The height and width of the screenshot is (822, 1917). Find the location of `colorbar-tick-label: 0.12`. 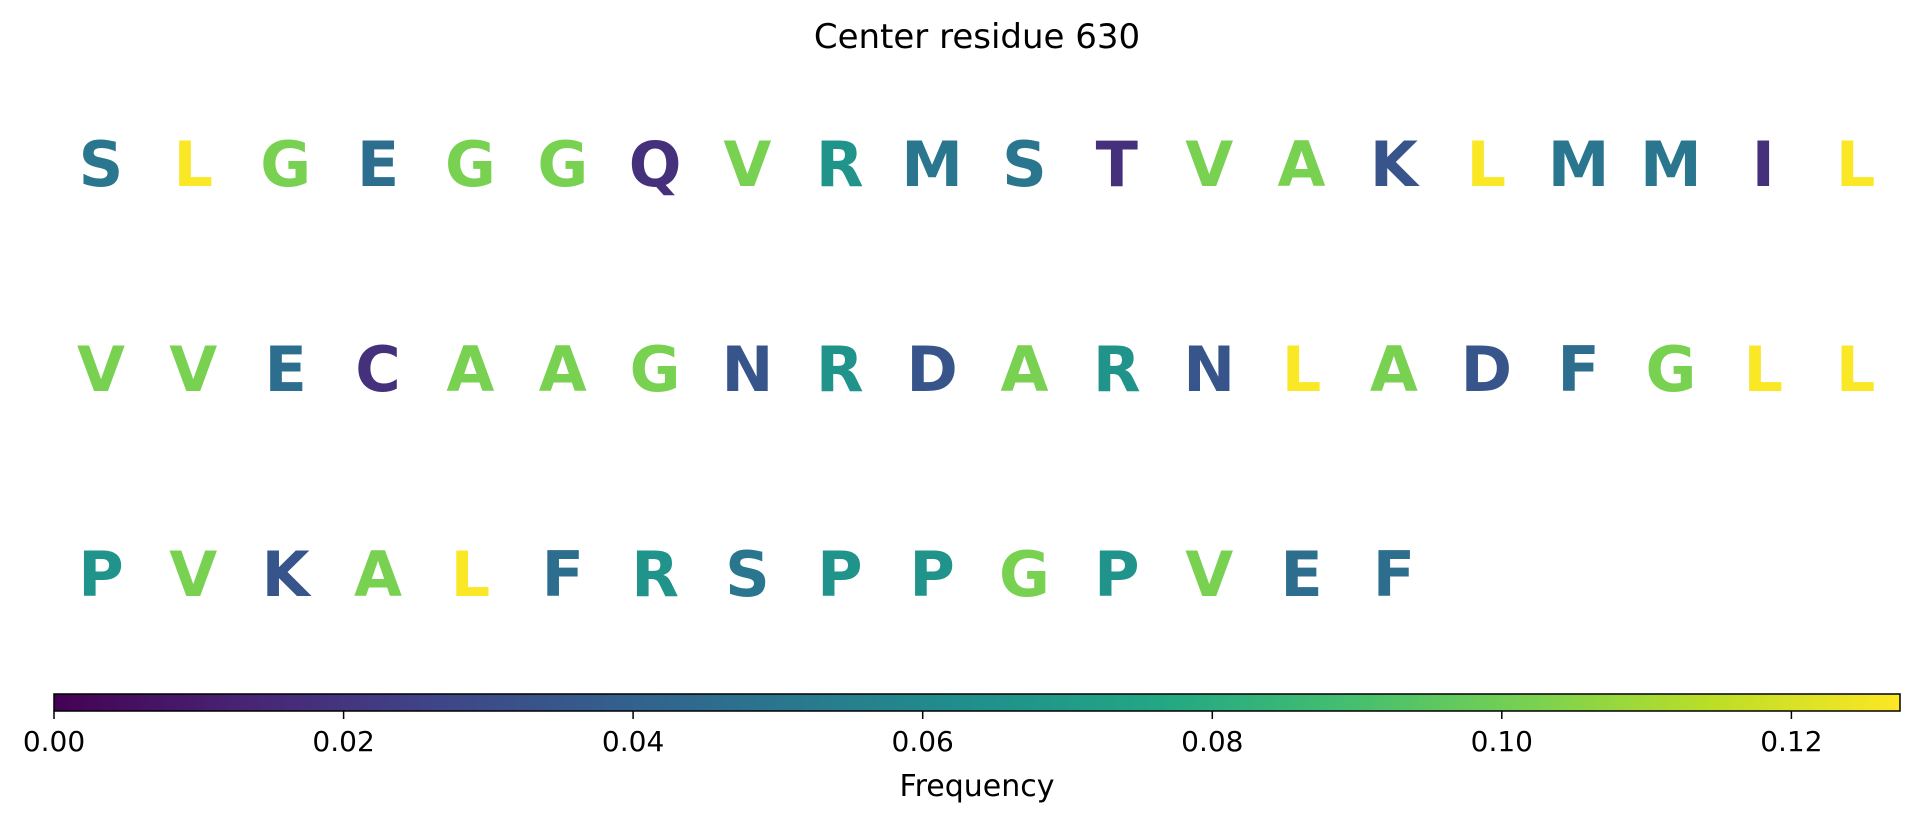

colorbar-tick-label: 0.12 is located at coordinates (1791, 741).